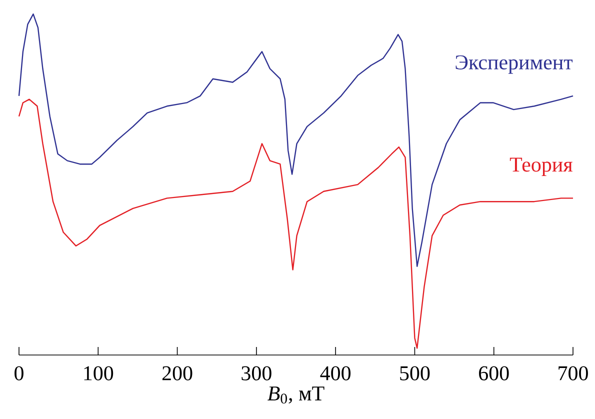 This screenshot has width=595, height=419. I want to click on x-axis-title: B$_{0}$, мТ, so click(296, 395).